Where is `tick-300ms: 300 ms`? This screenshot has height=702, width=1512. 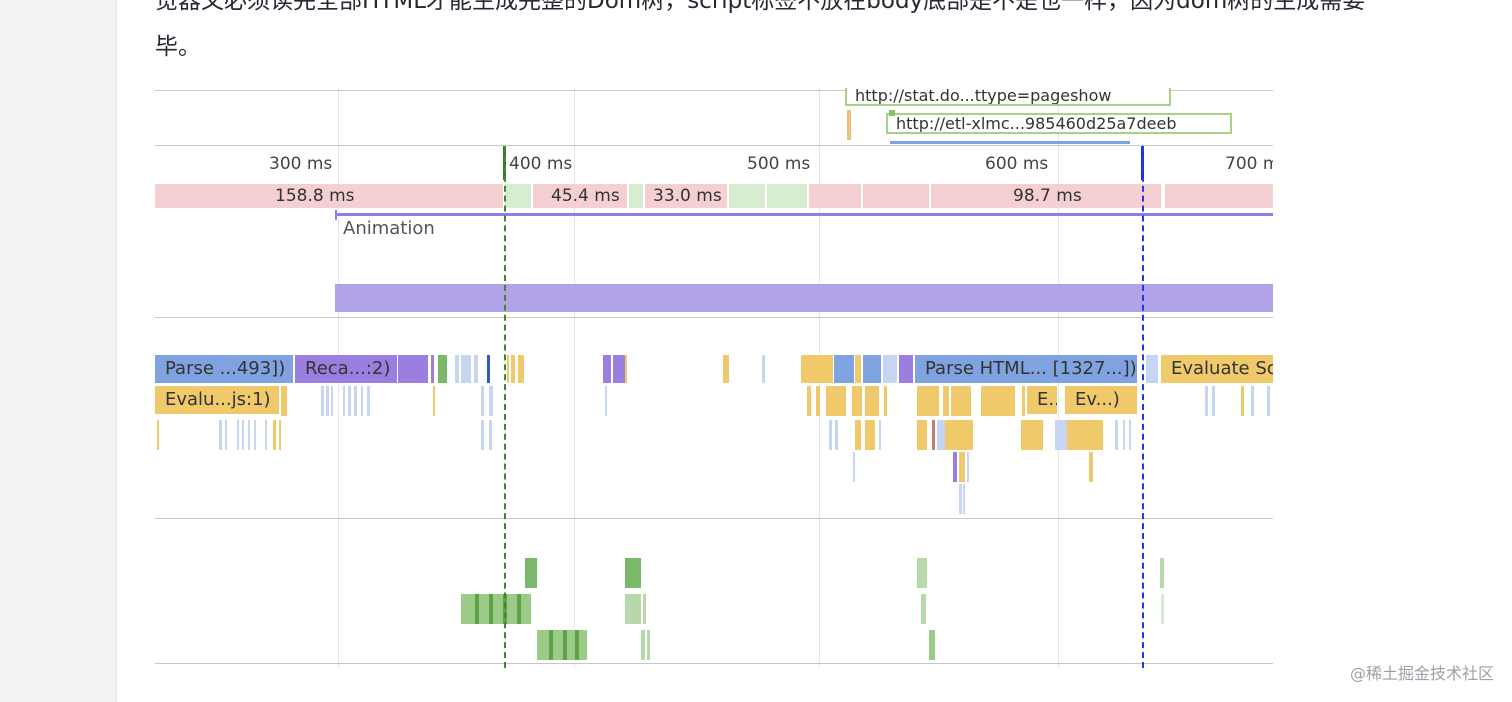 tick-300ms: 300 ms is located at coordinates (301, 164).